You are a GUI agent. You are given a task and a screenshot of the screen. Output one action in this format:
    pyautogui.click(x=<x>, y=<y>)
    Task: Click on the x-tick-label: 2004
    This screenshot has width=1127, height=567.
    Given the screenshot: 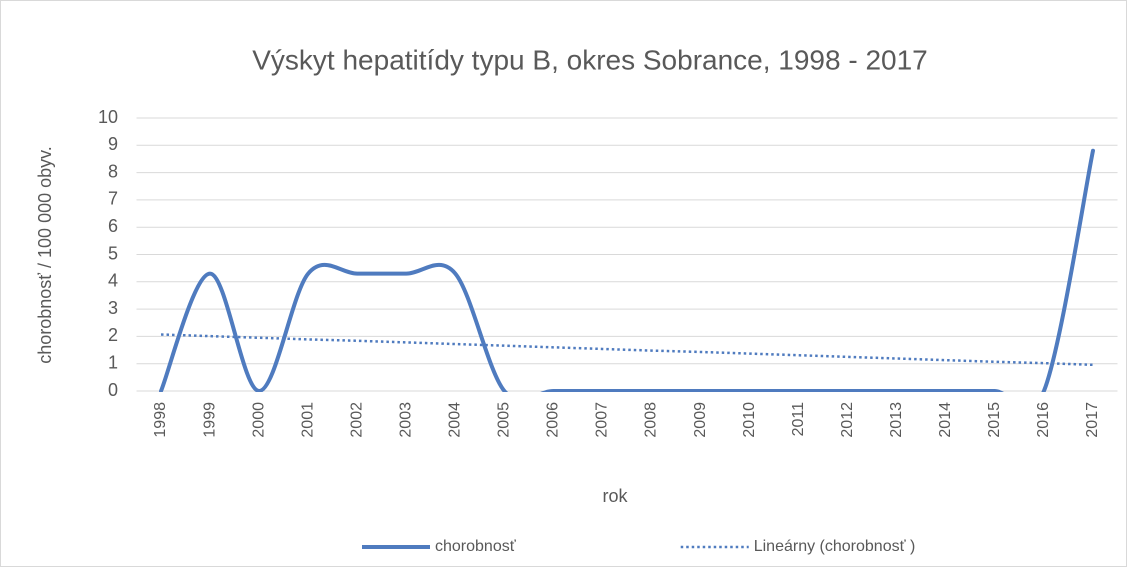 What is the action you would take?
    pyautogui.click(x=455, y=420)
    